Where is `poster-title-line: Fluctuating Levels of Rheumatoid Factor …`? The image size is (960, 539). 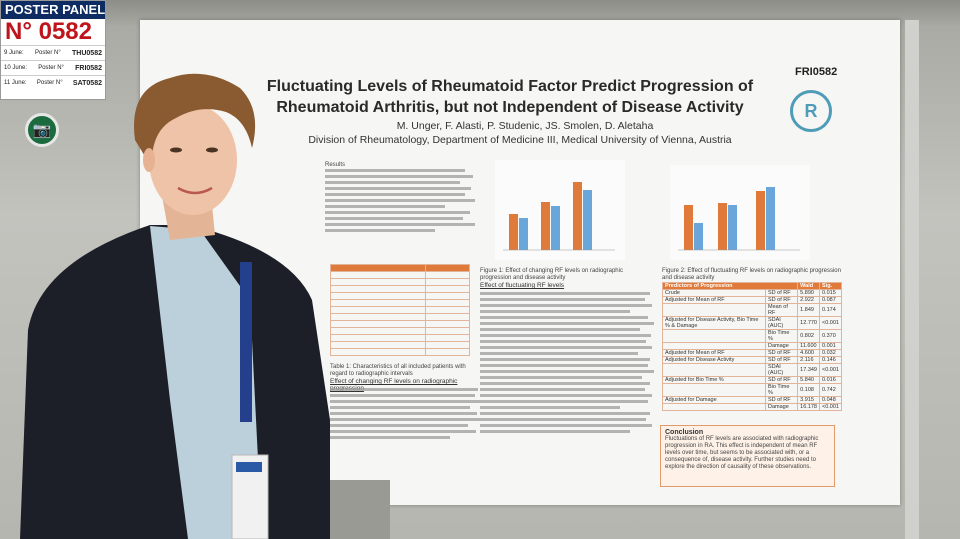
poster-title-line: Fluctuating Levels of Rheumatoid Factor … is located at coordinates (510, 86).